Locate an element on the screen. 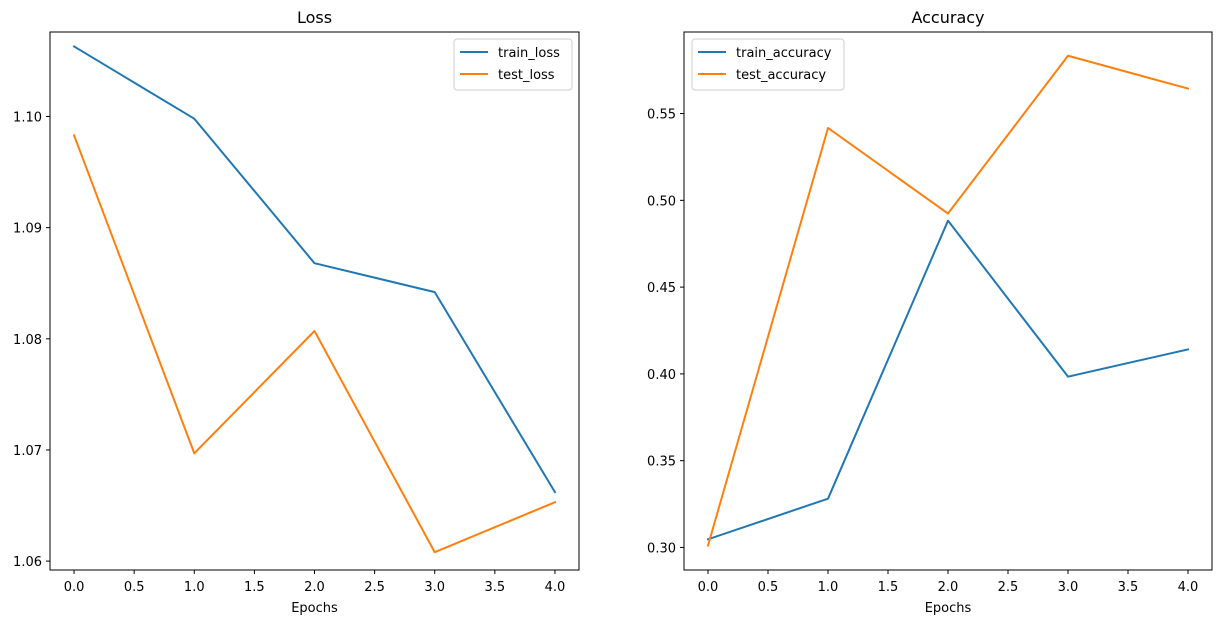 The height and width of the screenshot is (624, 1223). legend-label: train_loss is located at coordinates (529, 53).